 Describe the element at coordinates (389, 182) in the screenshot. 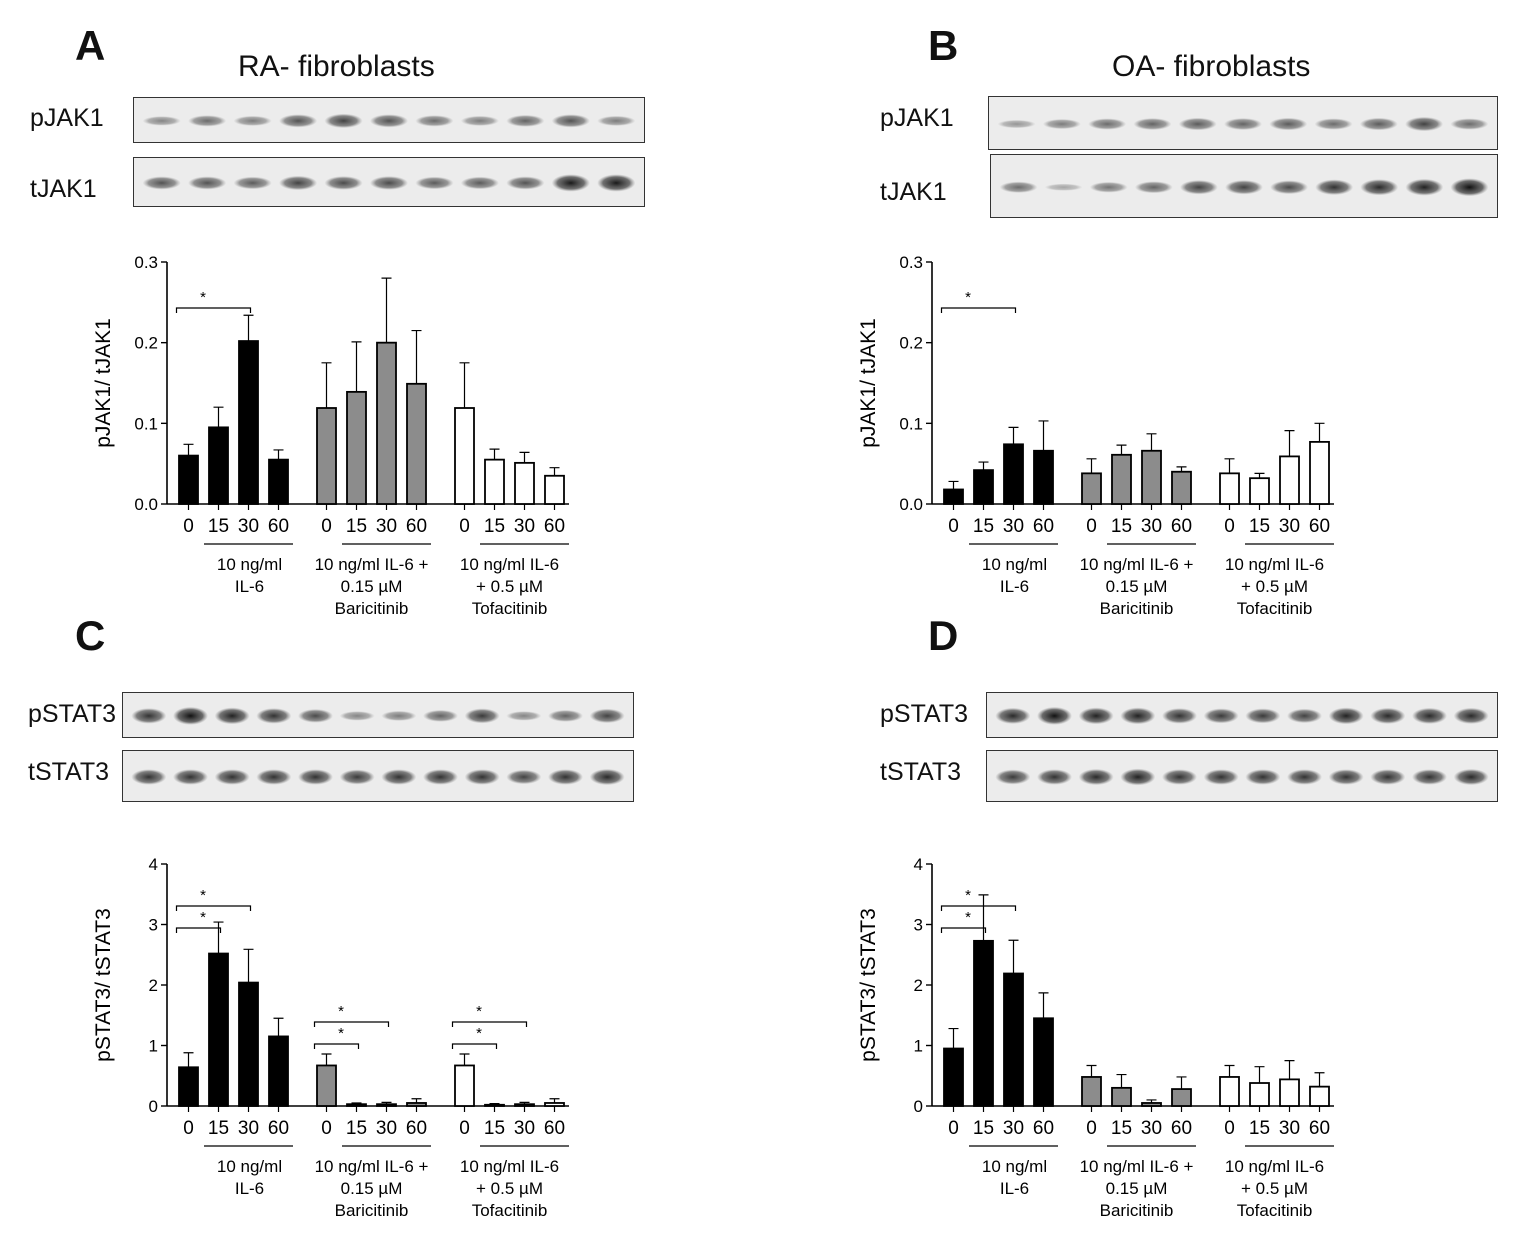

I see `western-blot-a-bottom` at that location.